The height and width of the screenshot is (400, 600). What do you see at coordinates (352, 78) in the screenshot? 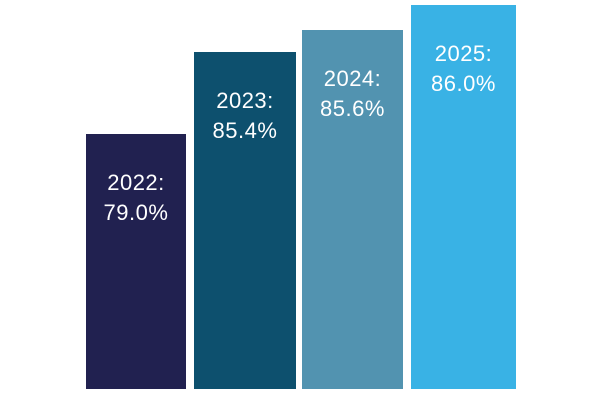
I see `bar-year-2024: 2024:` at bounding box center [352, 78].